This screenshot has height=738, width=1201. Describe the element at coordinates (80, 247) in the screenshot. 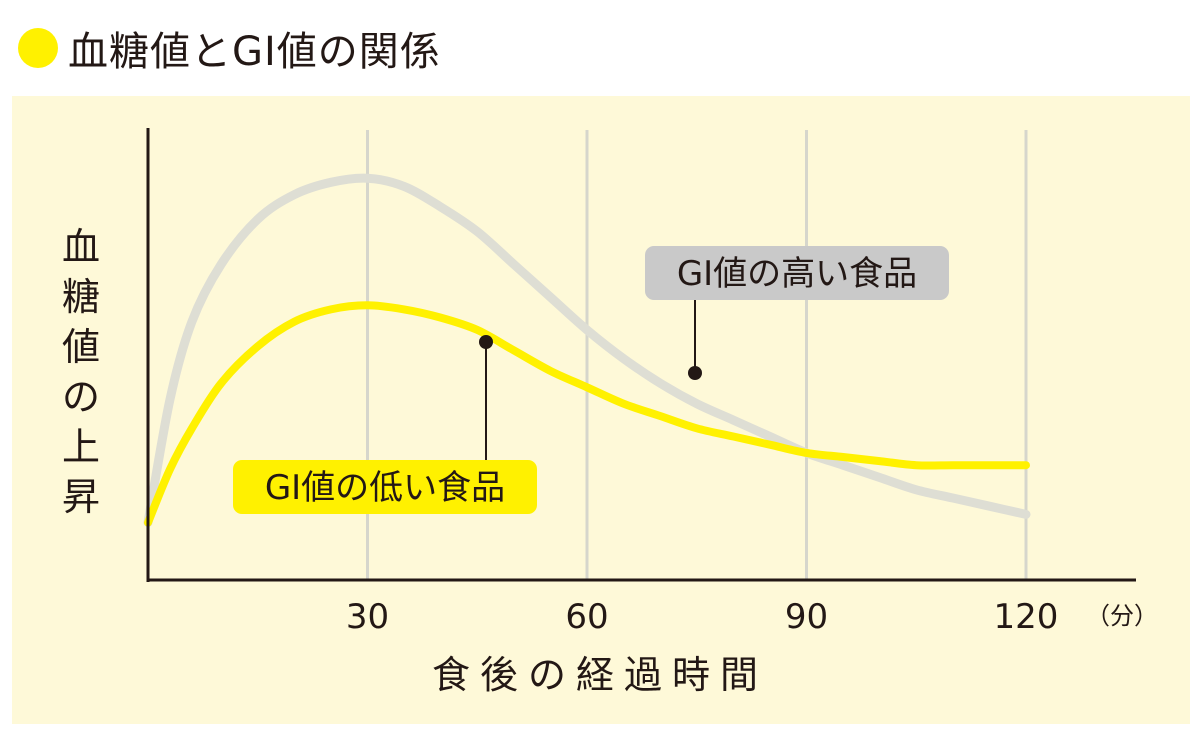

I see `y-axis-label-char-0: 血` at that location.